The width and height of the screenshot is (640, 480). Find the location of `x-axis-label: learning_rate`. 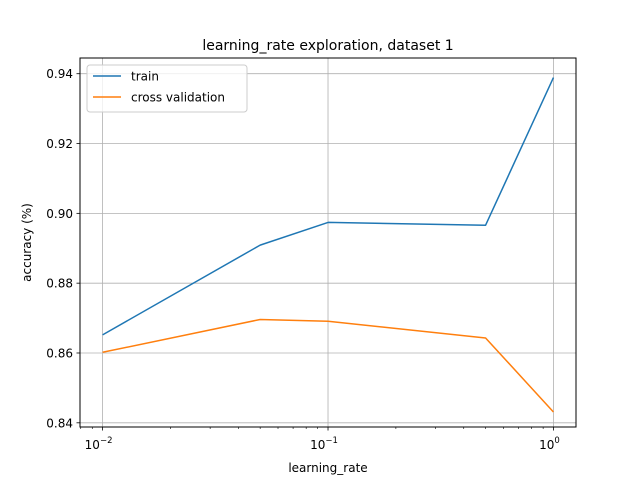

x-axis-label: learning_rate is located at coordinates (327, 468).